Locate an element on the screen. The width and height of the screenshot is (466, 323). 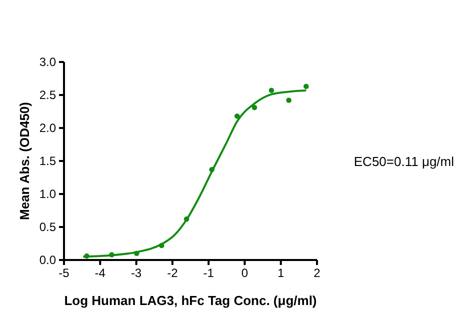
text: EC50=0.11 μg/ml is located at coordinates (404, 161).